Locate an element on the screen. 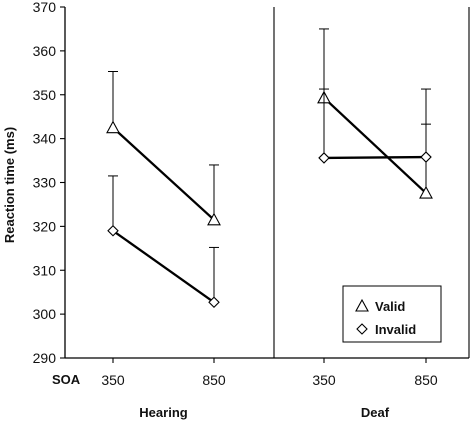 The image size is (474, 421). legend: Valid Invalid is located at coordinates (392, 314).